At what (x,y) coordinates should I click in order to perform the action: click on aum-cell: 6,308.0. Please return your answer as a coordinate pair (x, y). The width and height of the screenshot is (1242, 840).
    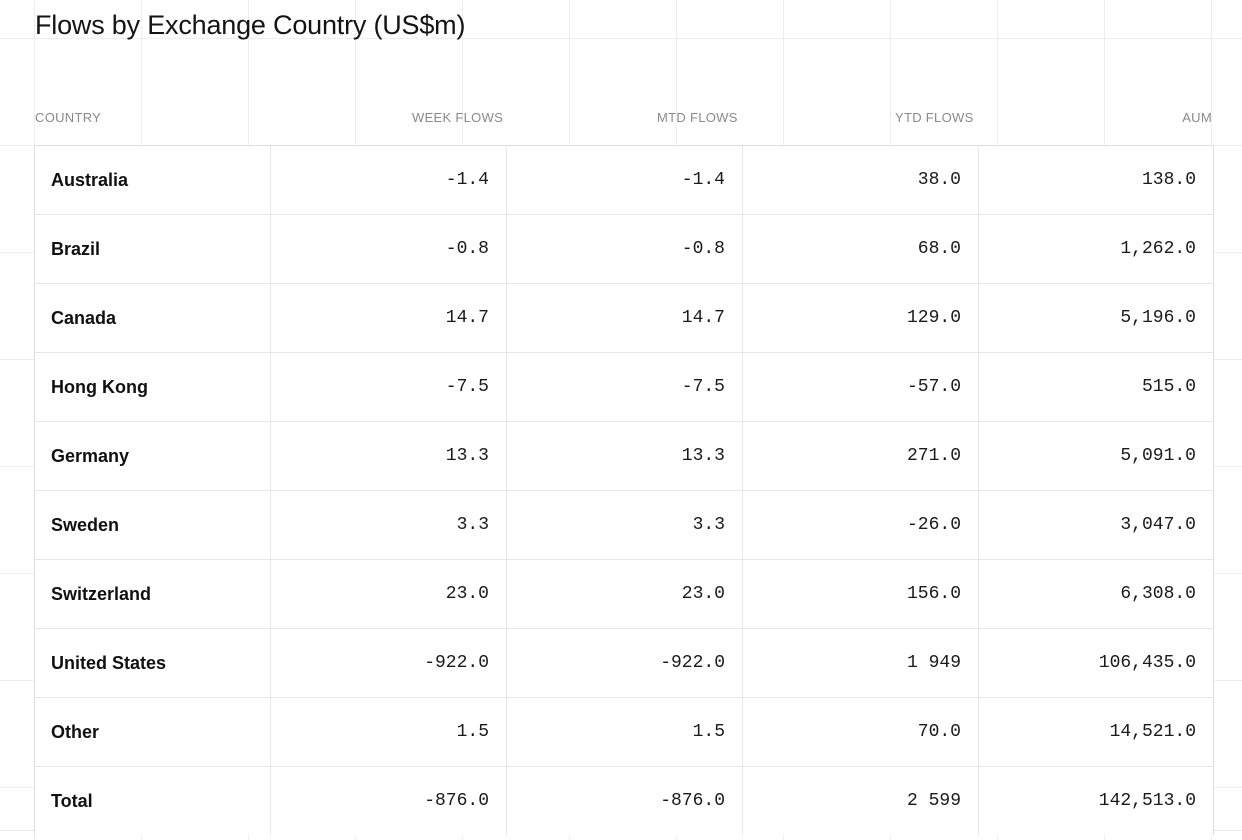
    Looking at the image, I should click on (1095, 594).